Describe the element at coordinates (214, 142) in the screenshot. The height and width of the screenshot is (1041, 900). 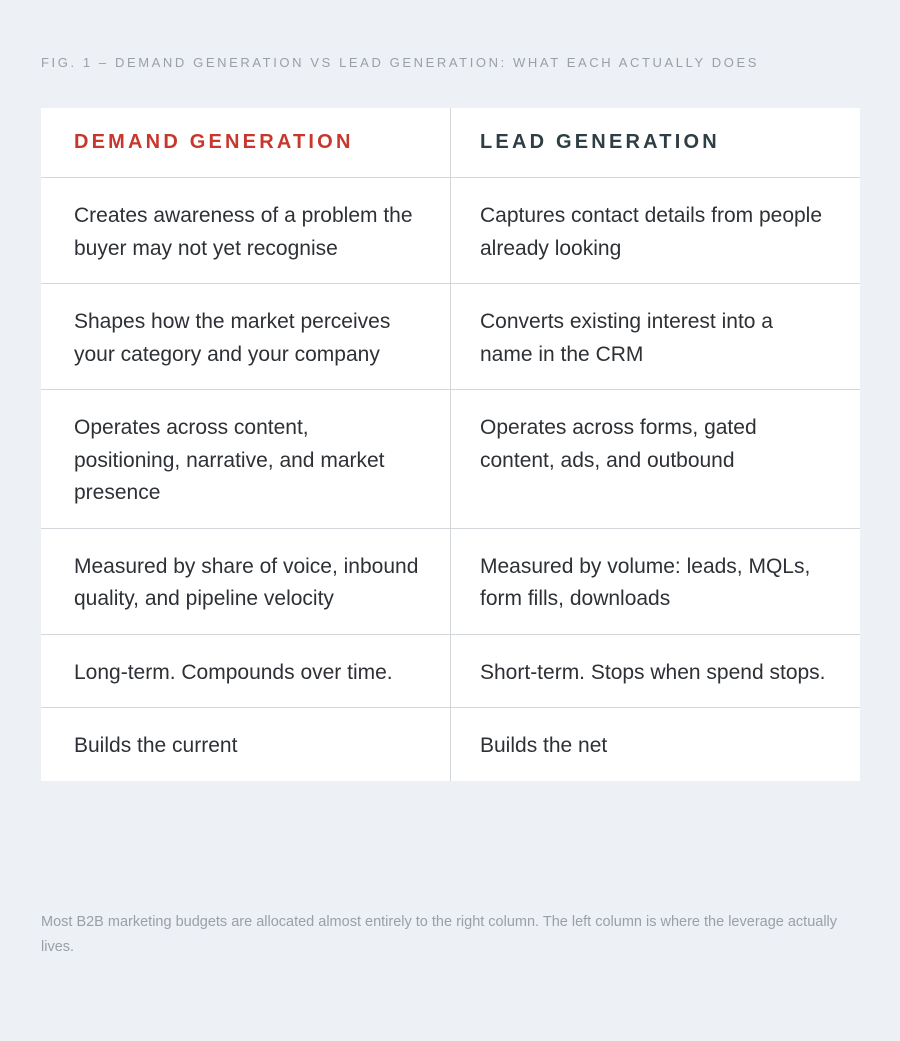
I see `demand-generation-header: DEMAND GENERATION` at that location.